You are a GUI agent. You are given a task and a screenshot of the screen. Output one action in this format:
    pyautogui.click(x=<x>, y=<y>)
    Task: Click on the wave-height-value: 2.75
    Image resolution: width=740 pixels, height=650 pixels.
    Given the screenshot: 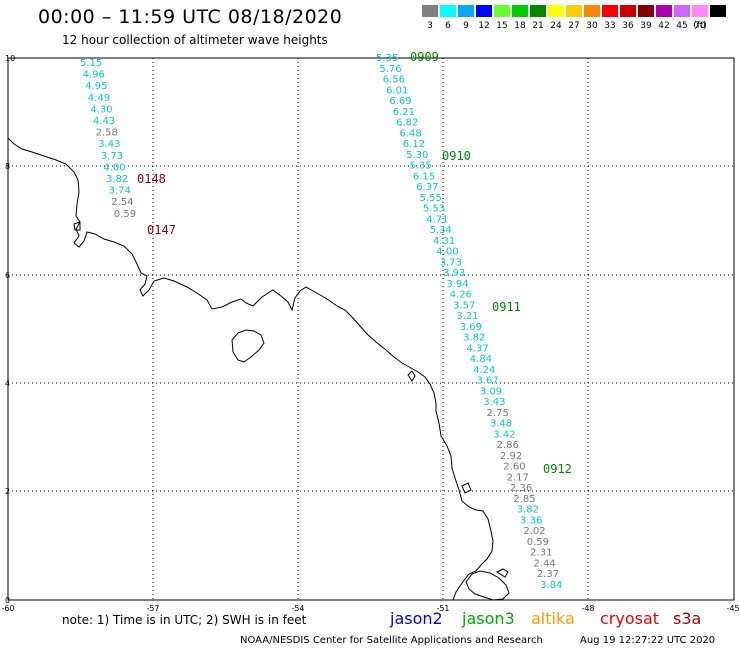 What is the action you would take?
    pyautogui.click(x=498, y=413)
    